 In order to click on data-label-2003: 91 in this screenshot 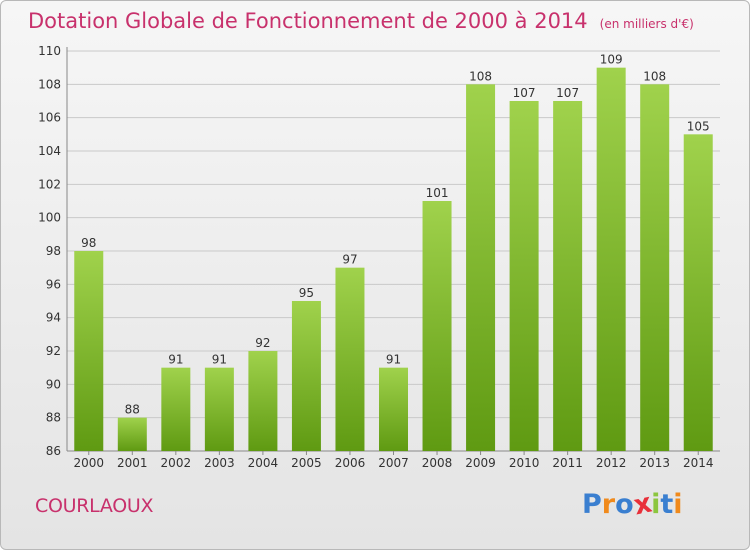, I will do `click(219, 360)`.